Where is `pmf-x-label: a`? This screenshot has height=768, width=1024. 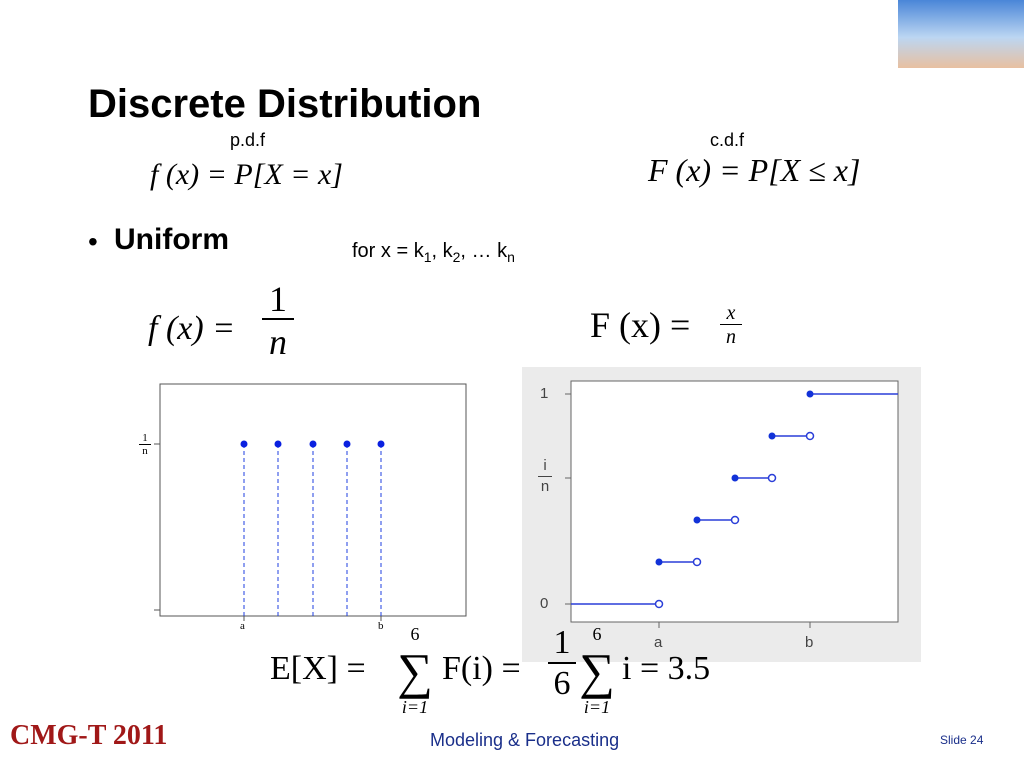 pmf-x-label: a is located at coordinates (242, 626).